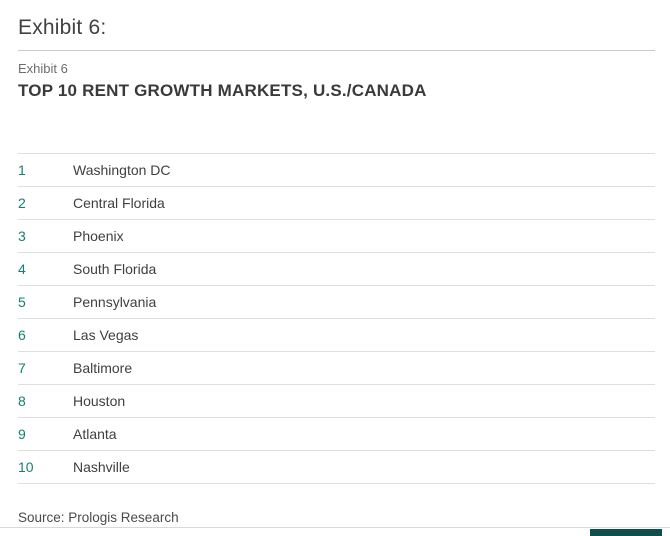  I want to click on table-row: 8 Houston, so click(336, 401).